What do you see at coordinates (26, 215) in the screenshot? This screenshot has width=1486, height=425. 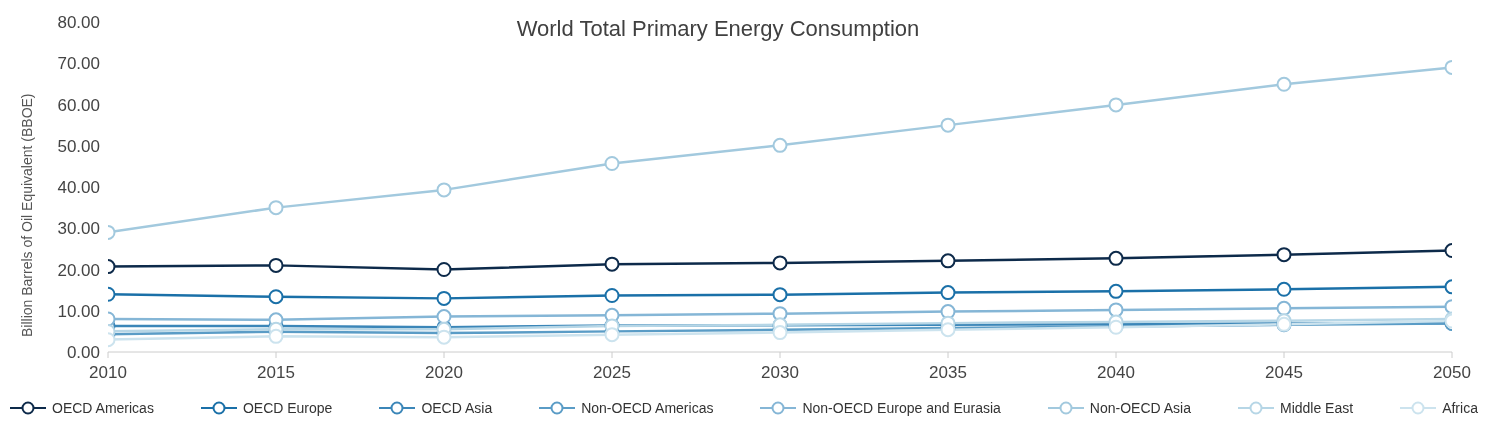 I see `y-axis-title: Billion Barrels of Oil Equivalent (BBOE)` at bounding box center [26, 215].